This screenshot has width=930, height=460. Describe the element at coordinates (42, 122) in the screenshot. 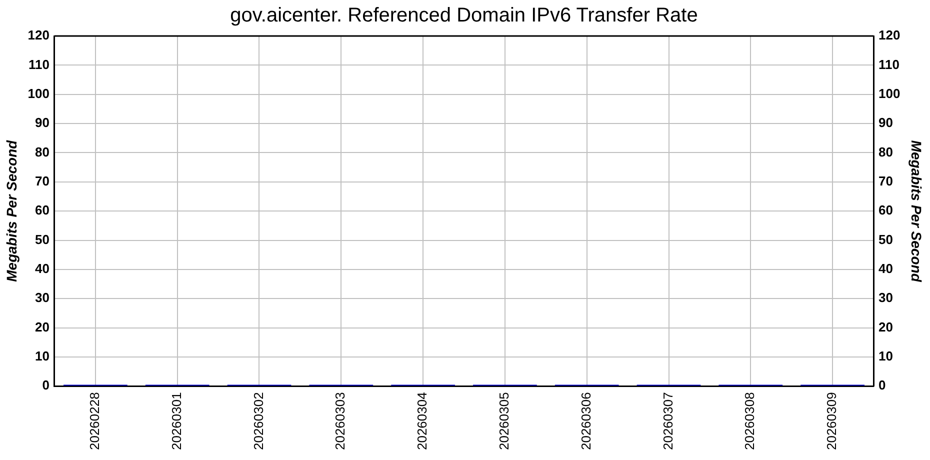

I see `y-tick-label: 90` at that location.